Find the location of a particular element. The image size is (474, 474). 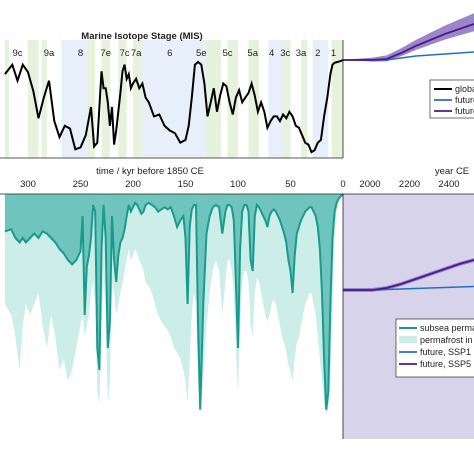

future-tick-labels: 2000 2200 2400 is located at coordinates (409, 184).